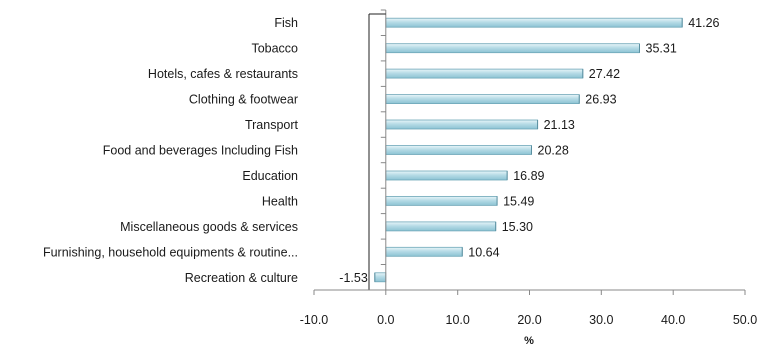 The height and width of the screenshot is (354, 762). I want to click on x-tick-label: 20.0, so click(529, 320).